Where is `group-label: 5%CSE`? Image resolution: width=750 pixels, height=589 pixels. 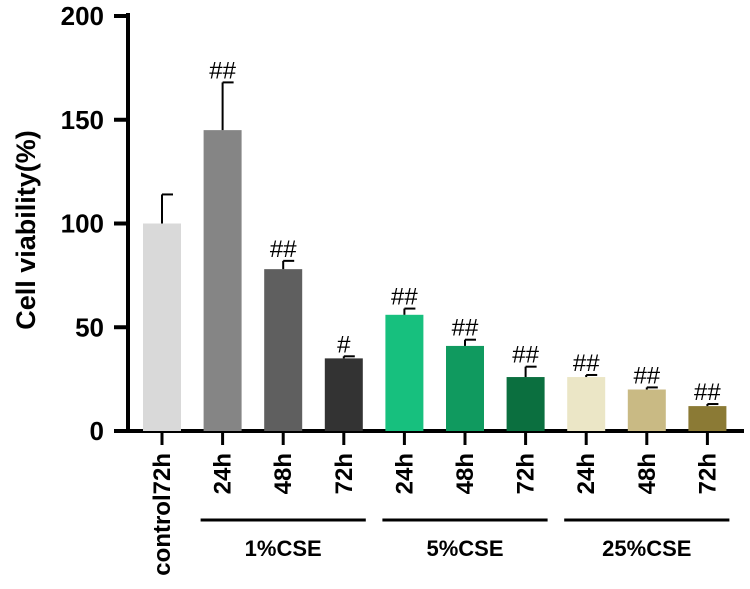
group-label: 5%CSE is located at coordinates (464, 548).